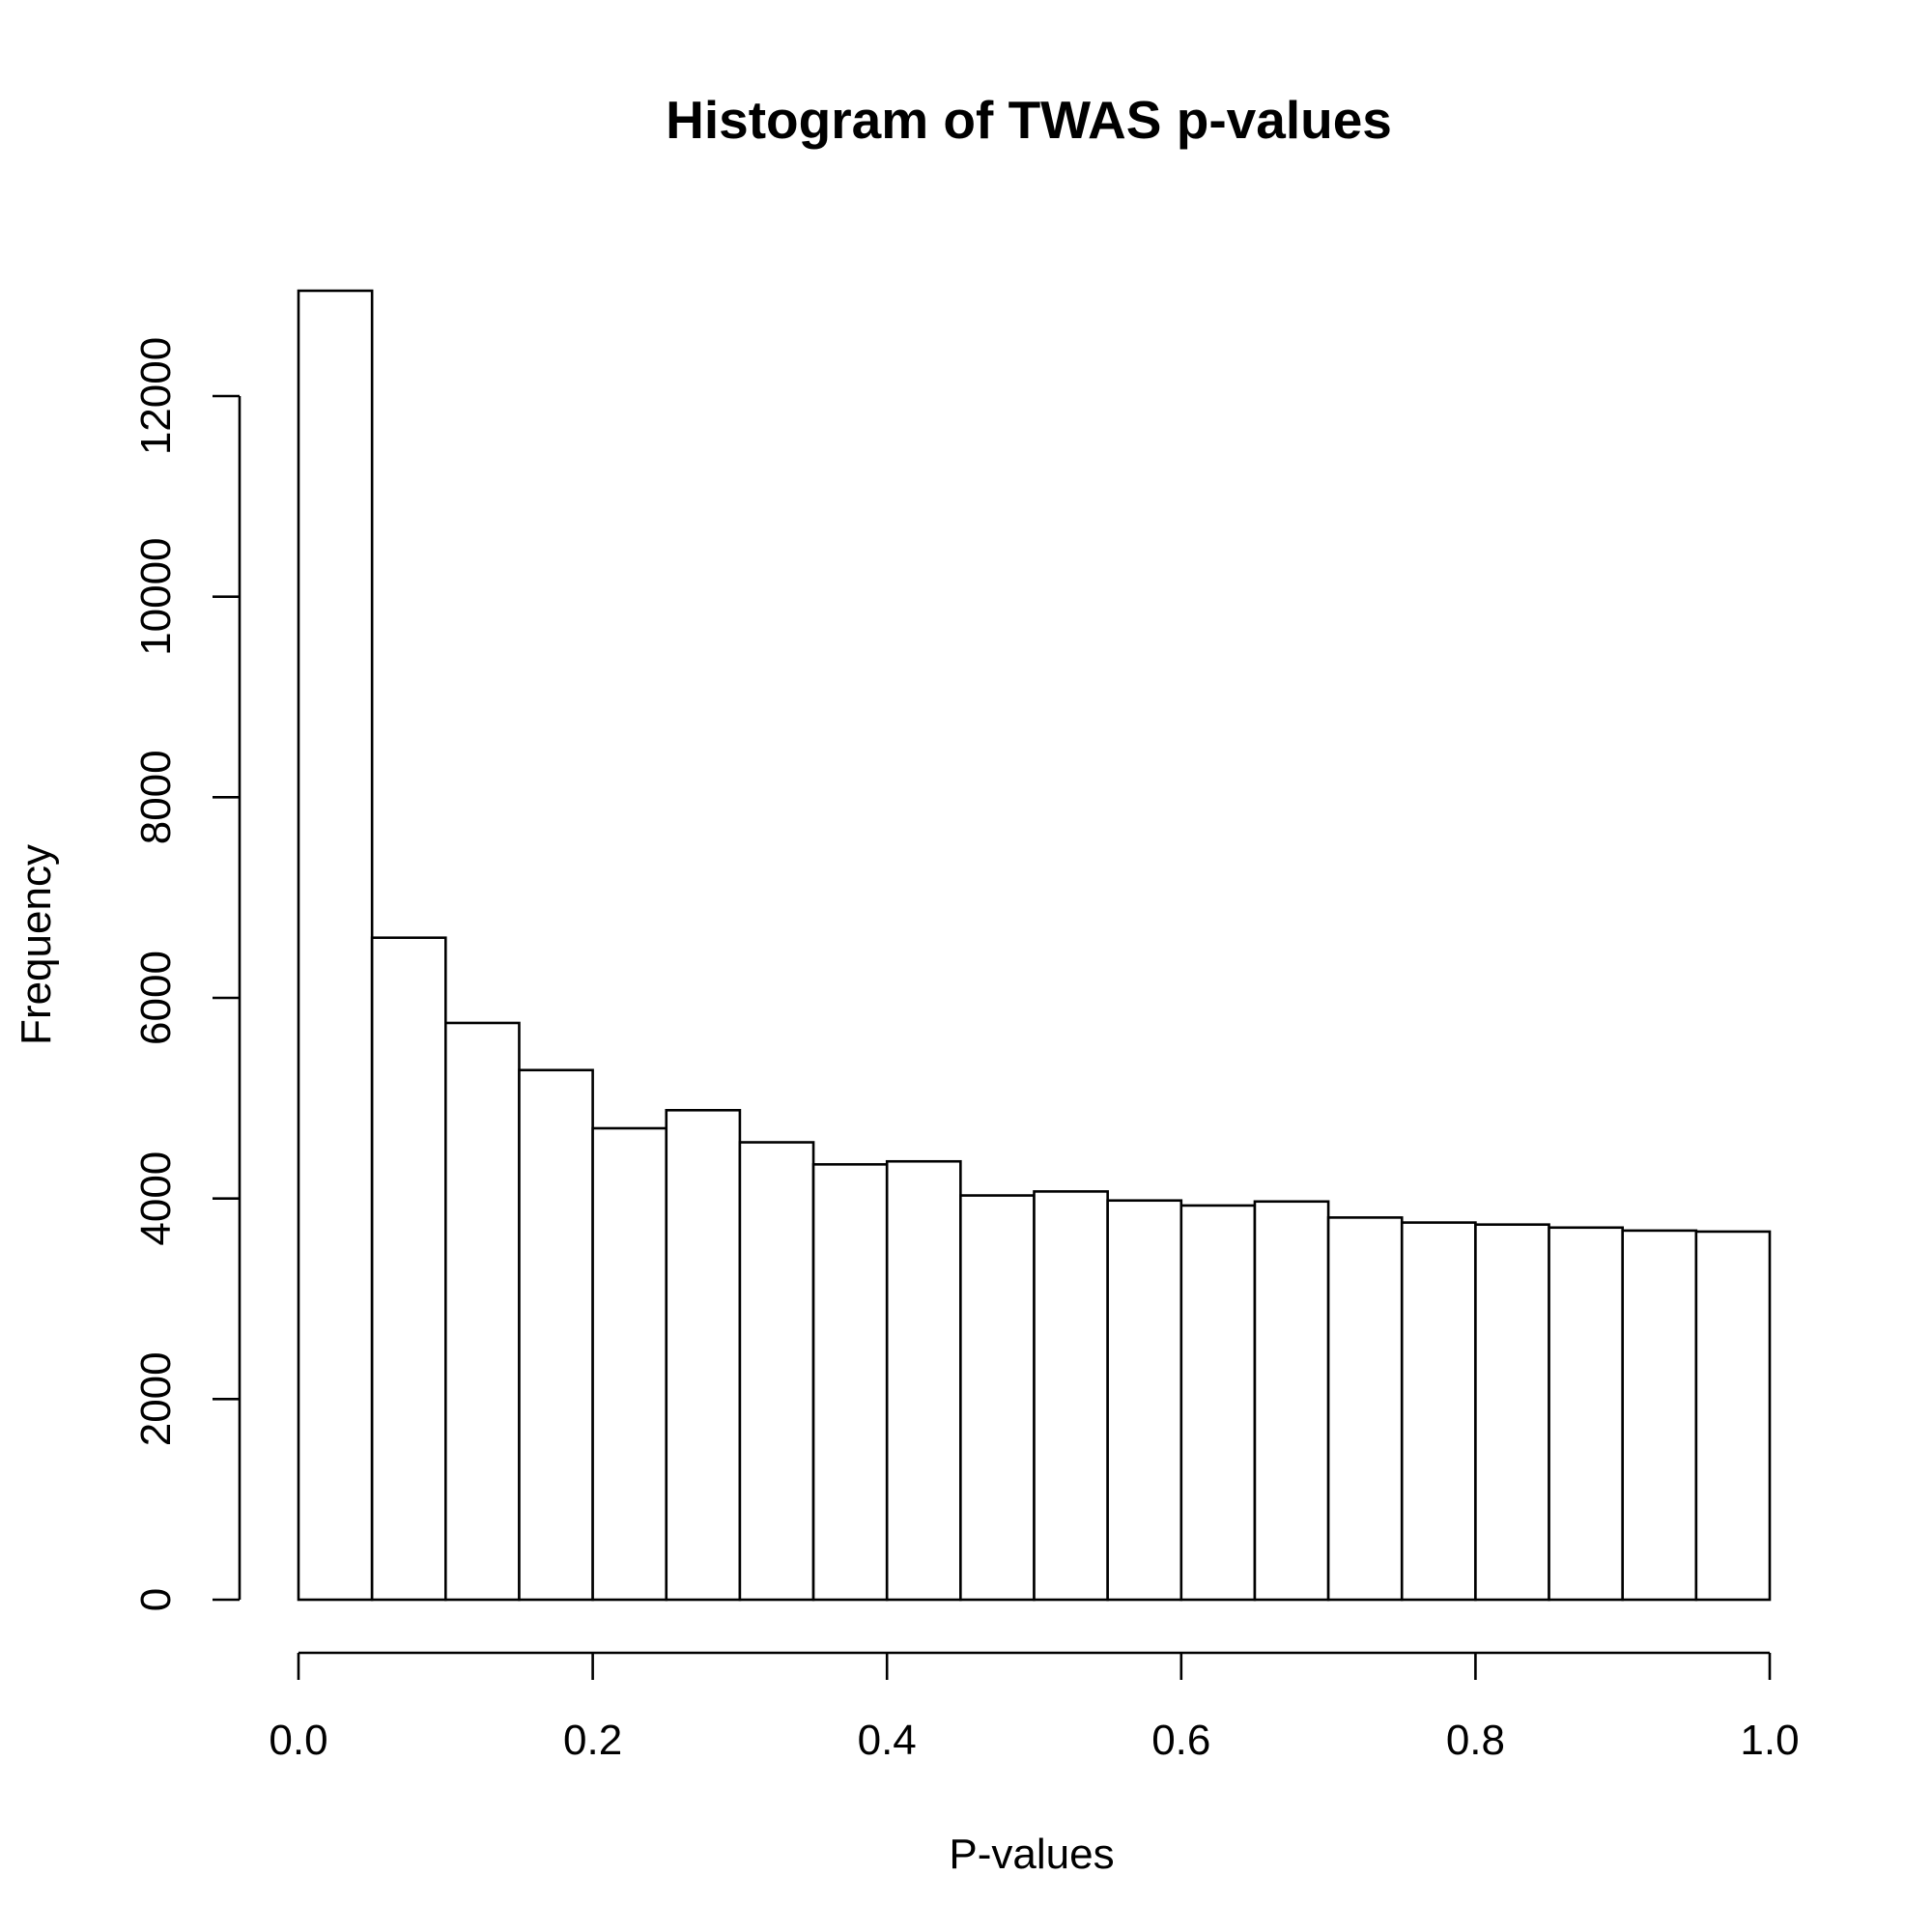  I want to click on x-tick-label: 0.6, so click(1180, 1740).